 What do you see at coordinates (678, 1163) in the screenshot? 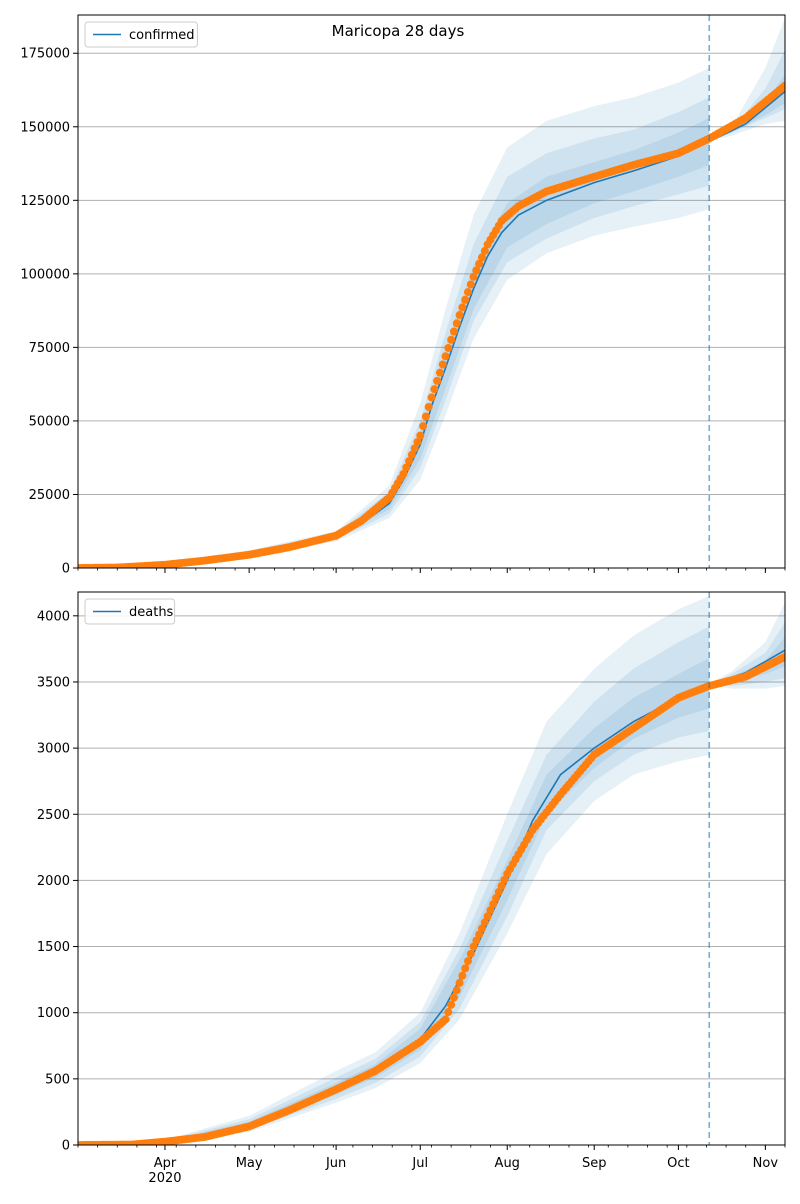
I see `x-tick-label: Oct` at bounding box center [678, 1163].